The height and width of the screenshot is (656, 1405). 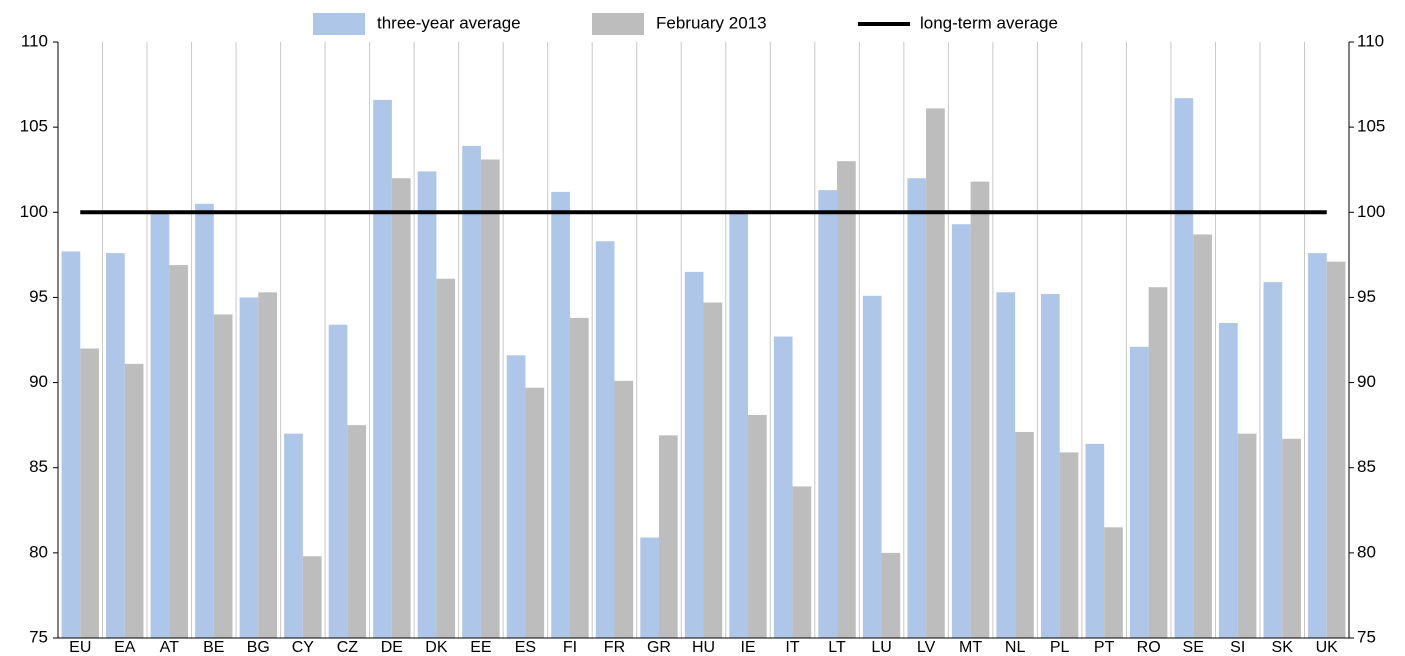 What do you see at coordinates (169, 647) in the screenshot?
I see `x-tick-label: AT` at bounding box center [169, 647].